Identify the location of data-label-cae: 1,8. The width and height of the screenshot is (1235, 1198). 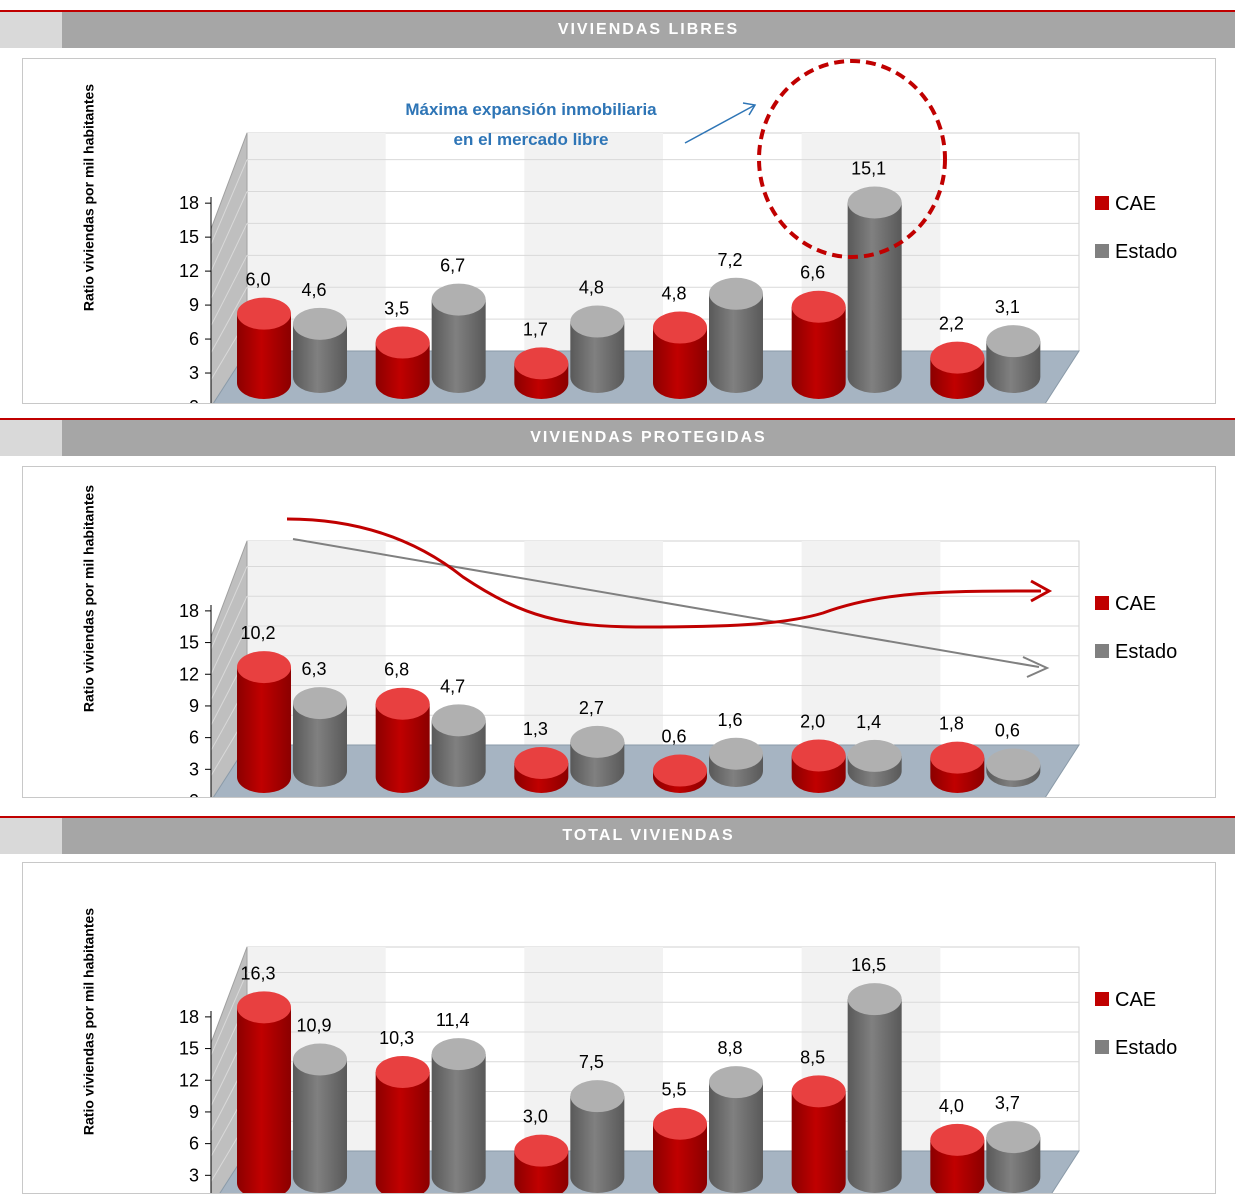
(951, 724).